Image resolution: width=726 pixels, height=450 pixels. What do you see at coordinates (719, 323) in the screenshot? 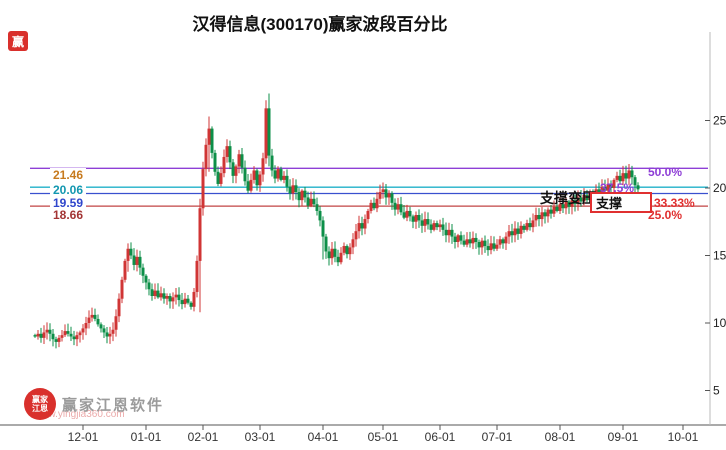
I see `y-axis-label: 10` at bounding box center [719, 323].